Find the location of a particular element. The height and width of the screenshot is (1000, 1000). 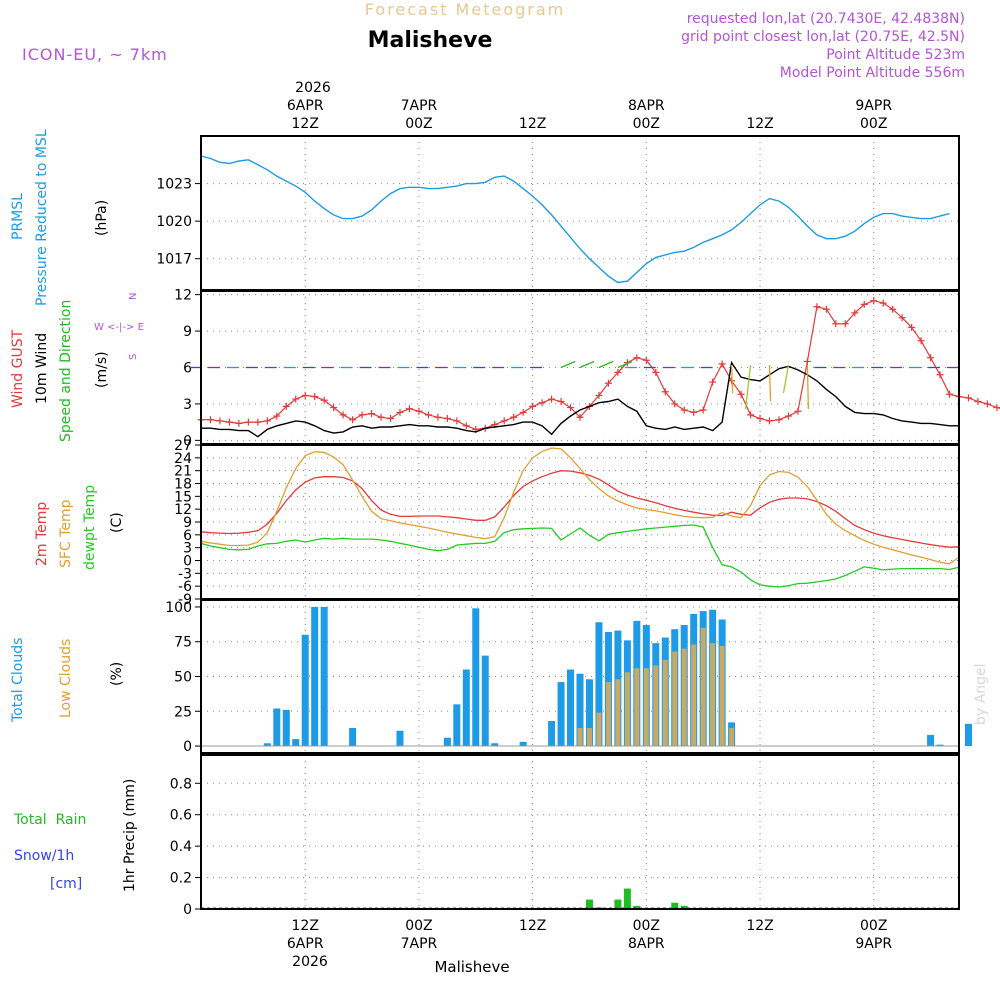

y-tick-label: -9 is located at coordinates (185, 600).